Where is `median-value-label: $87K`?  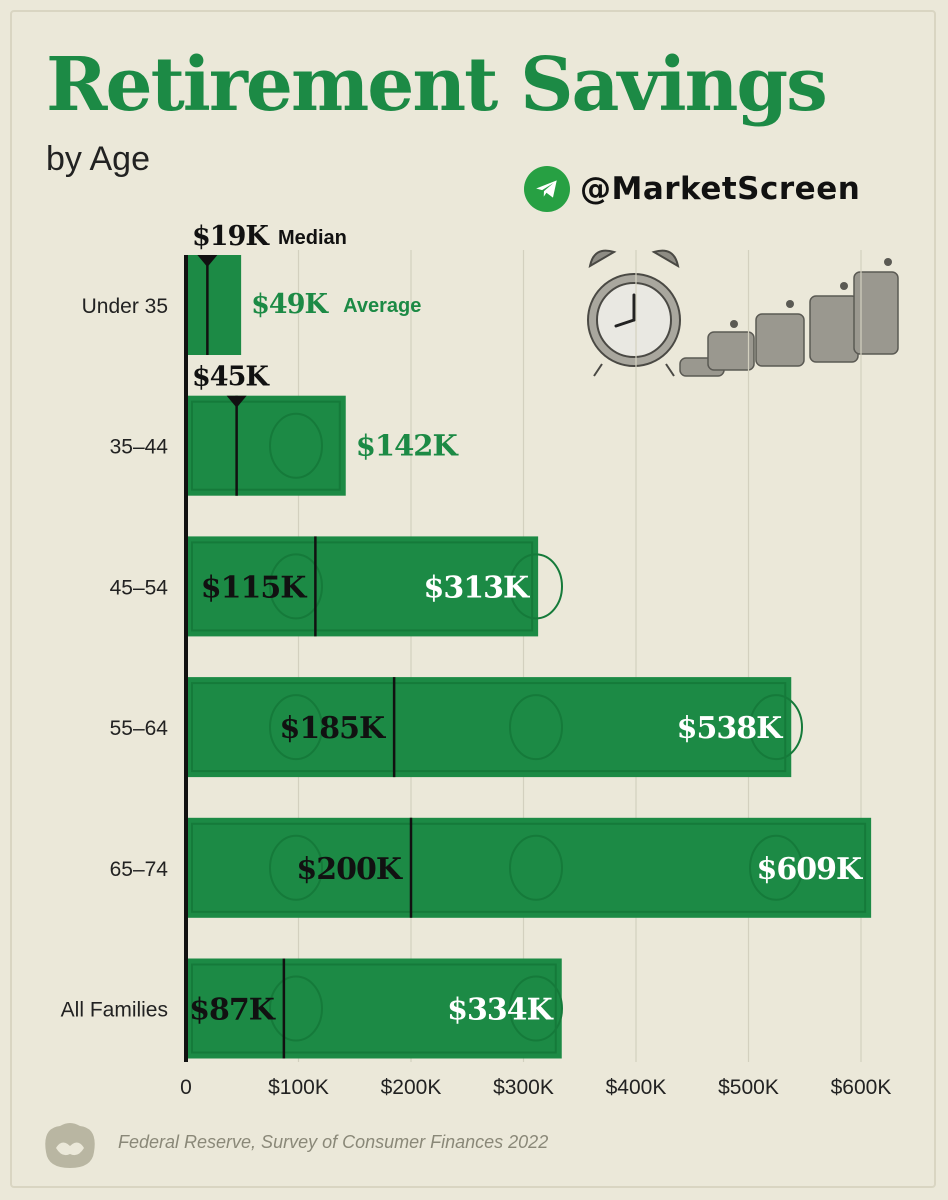
median-value-label: $87K is located at coordinates (232, 1010).